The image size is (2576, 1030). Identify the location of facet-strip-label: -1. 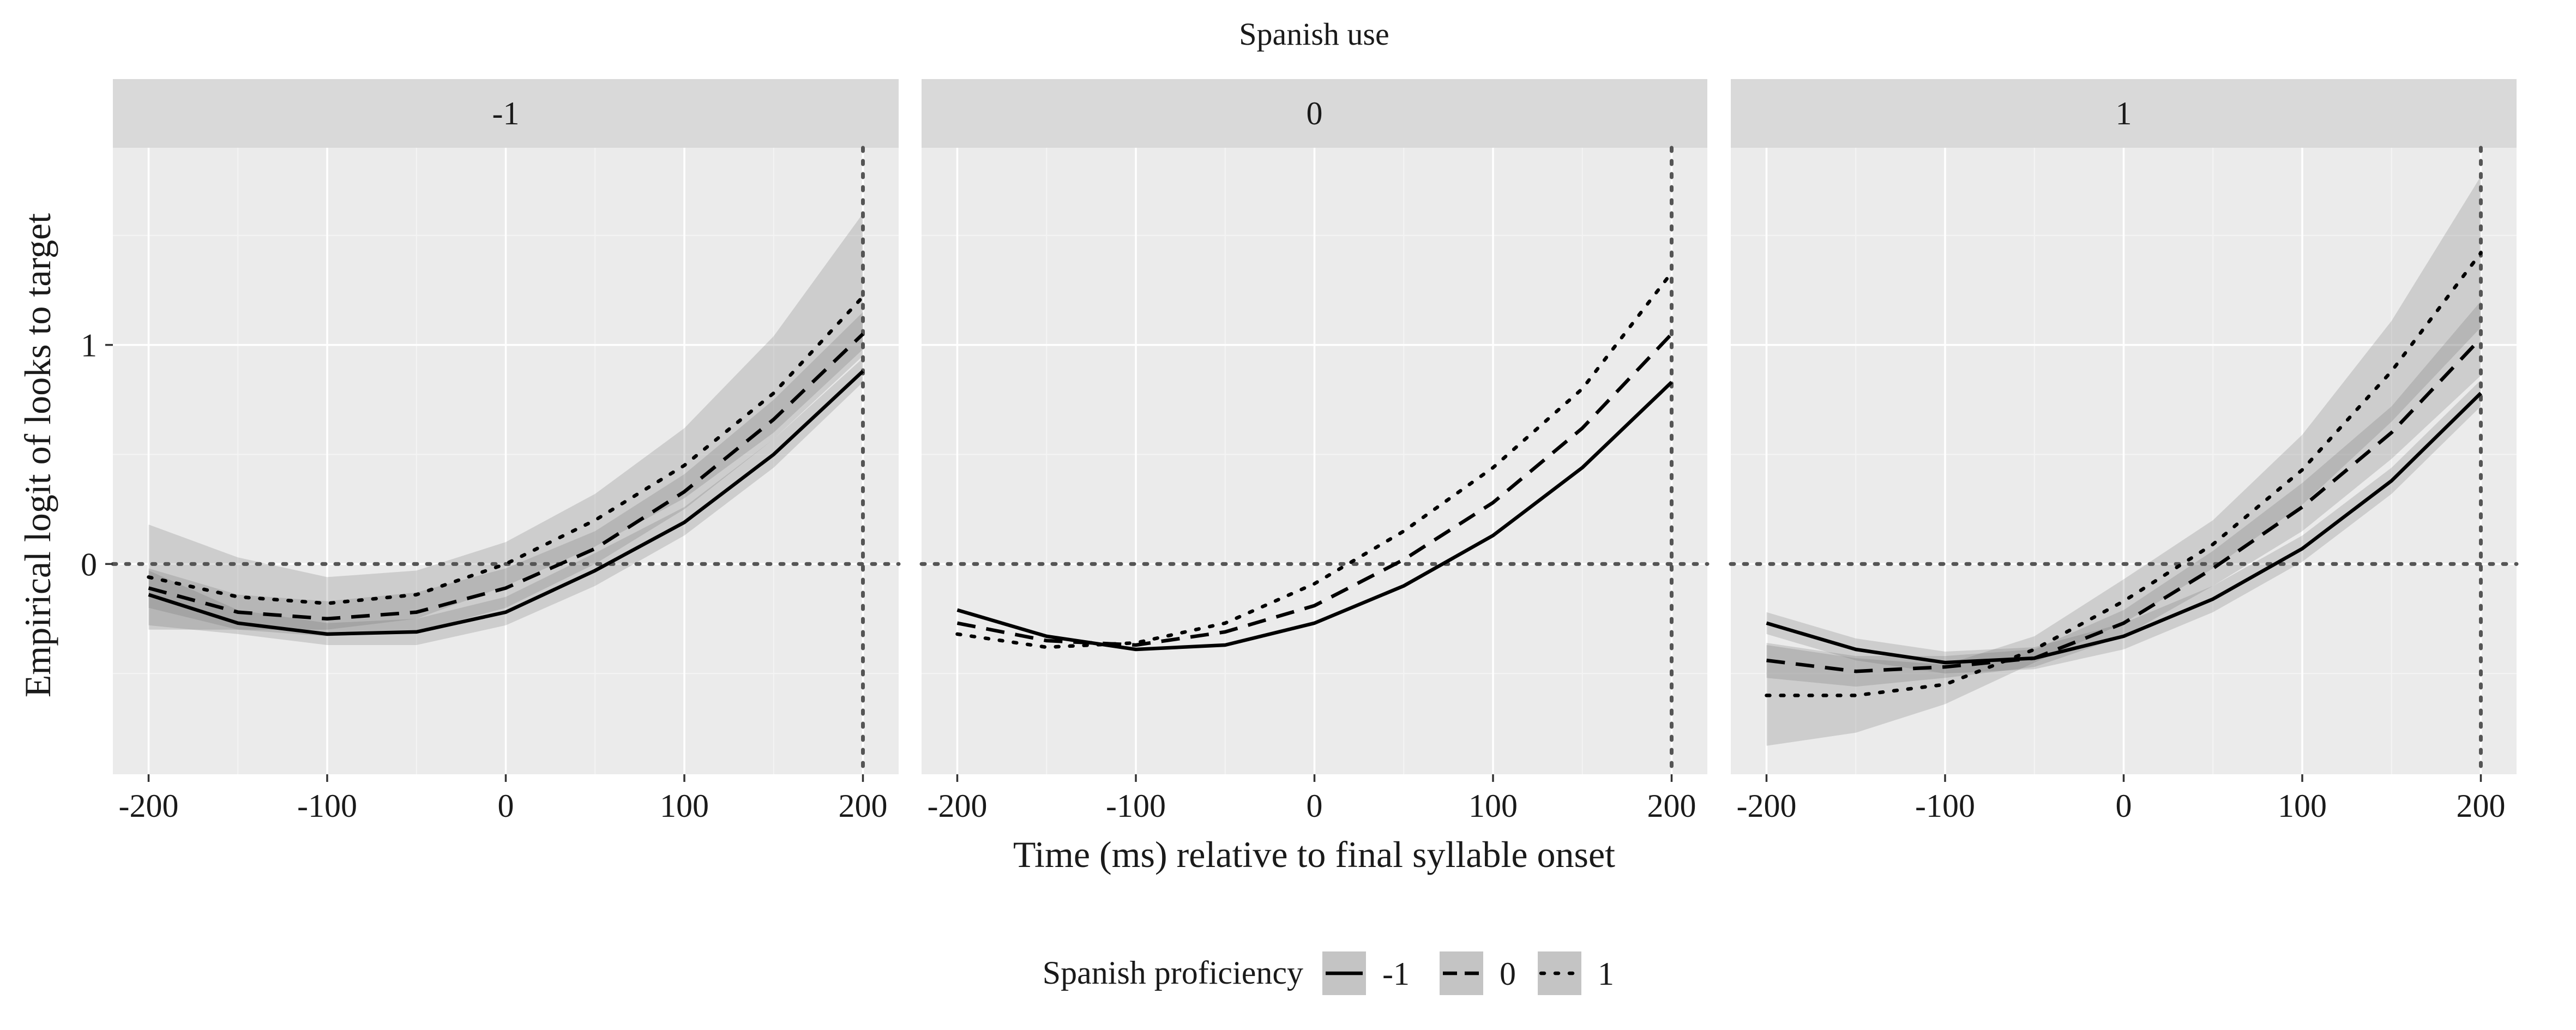
(506, 113).